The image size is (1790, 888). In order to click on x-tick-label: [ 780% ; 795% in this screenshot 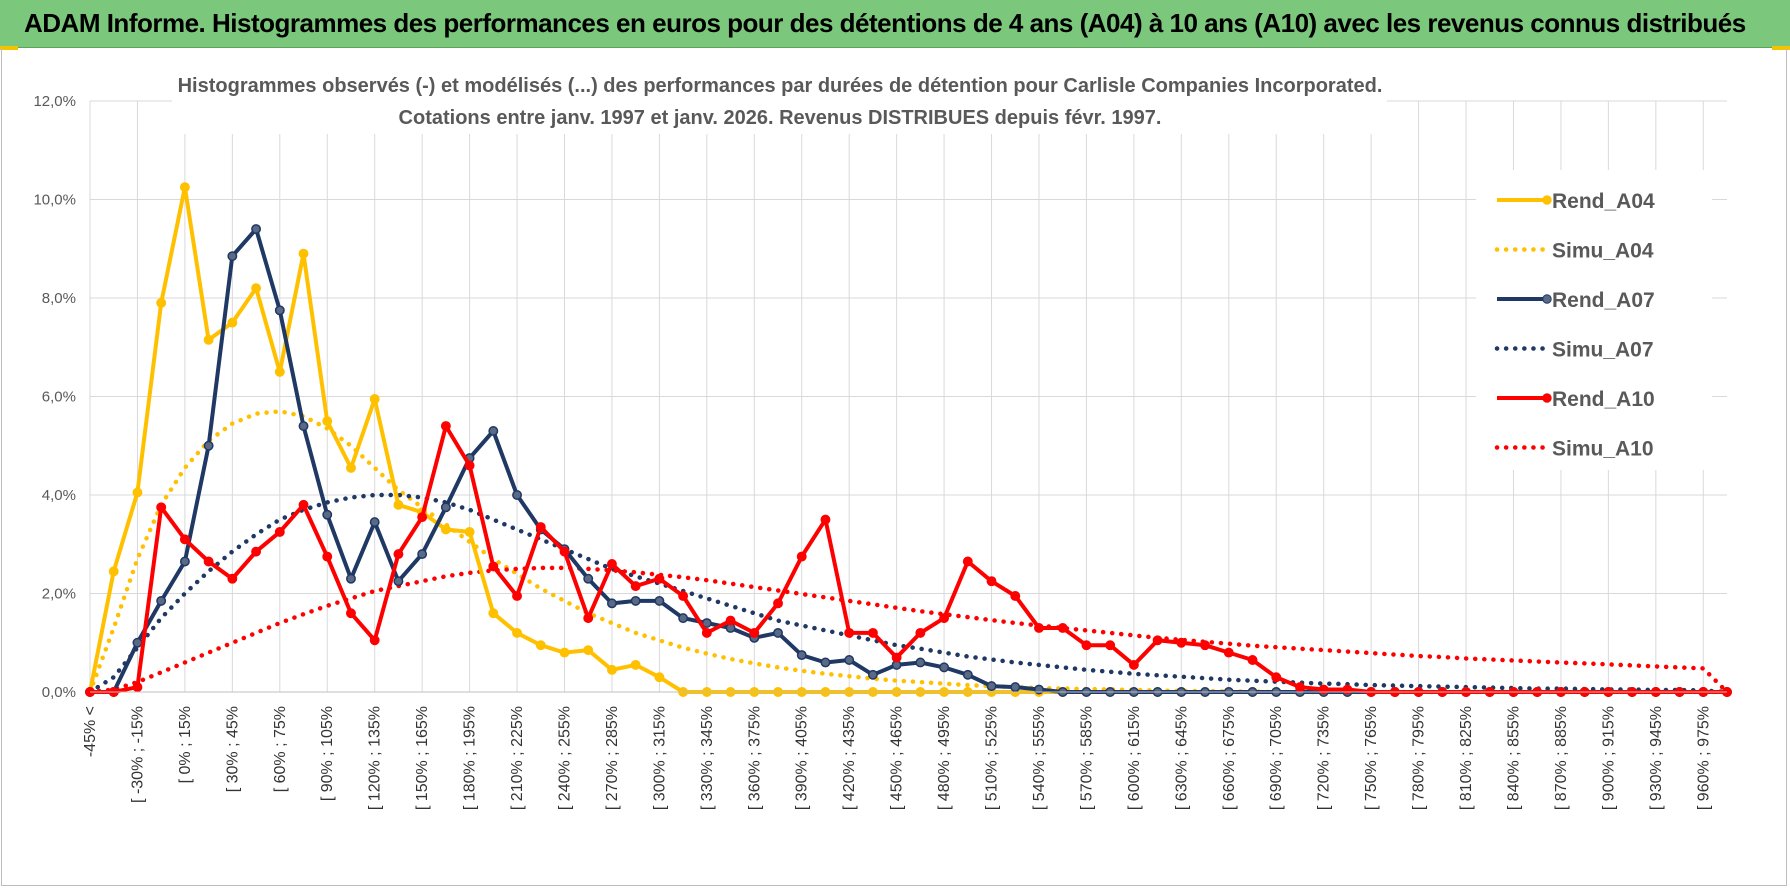, I will do `click(1419, 758)`.